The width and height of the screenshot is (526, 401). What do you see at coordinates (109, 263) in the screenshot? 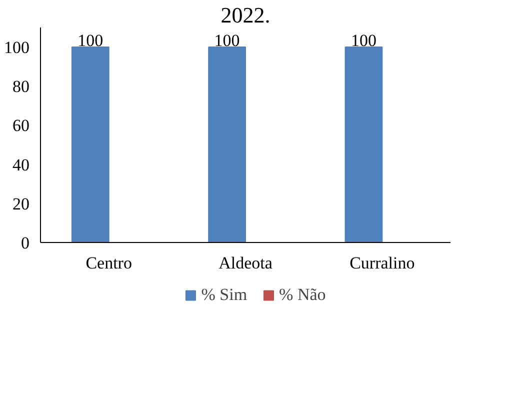
I see `x-tick-label: Centro` at bounding box center [109, 263].